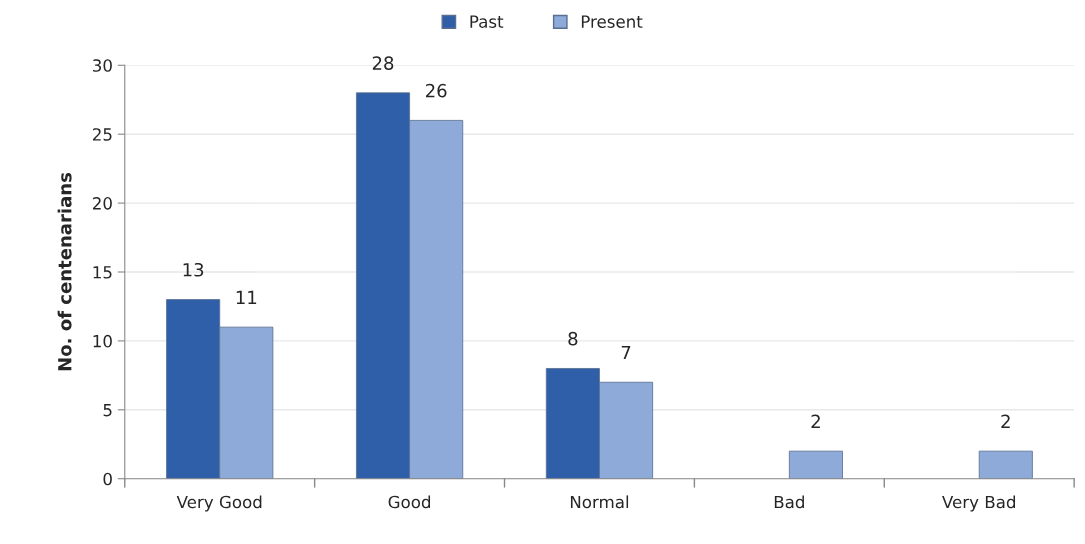 The image size is (1085, 544). I want to click on y-tick-label: 0, so click(107, 479).